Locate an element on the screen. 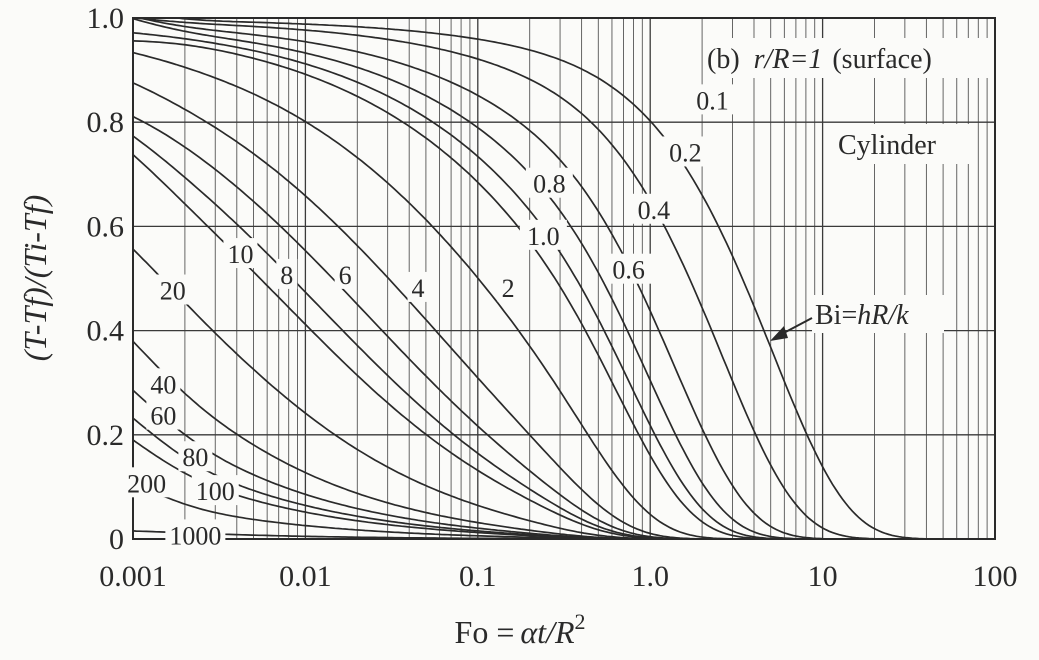 This screenshot has width=1039, height=660. x-tick-label: 0.001 is located at coordinates (133, 576).